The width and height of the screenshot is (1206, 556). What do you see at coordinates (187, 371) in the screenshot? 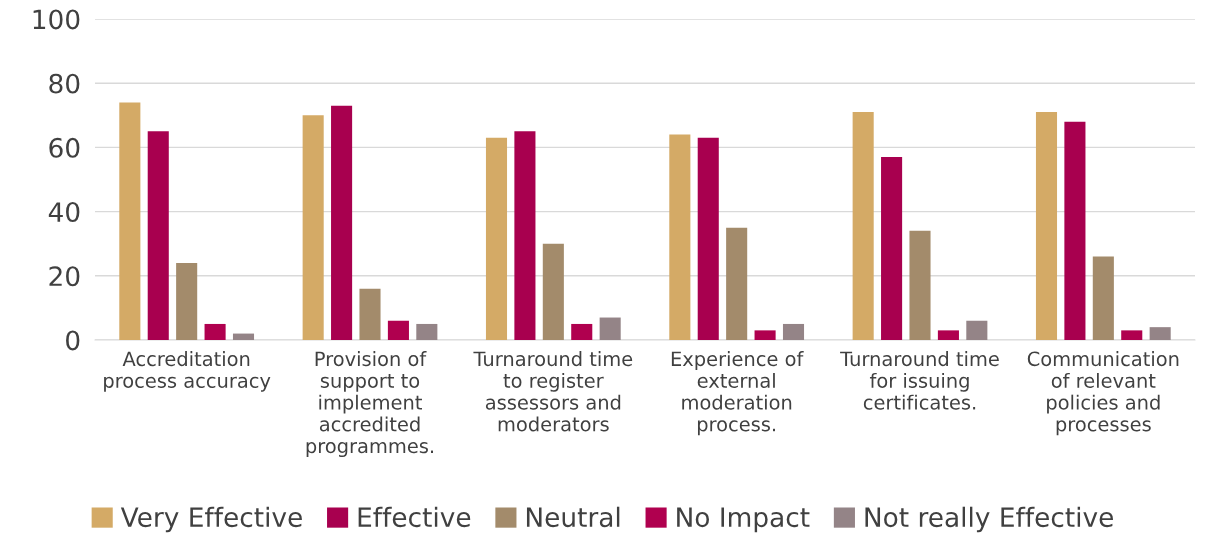
I see `x-tick-label: Accreditation process accuracy` at bounding box center [187, 371].